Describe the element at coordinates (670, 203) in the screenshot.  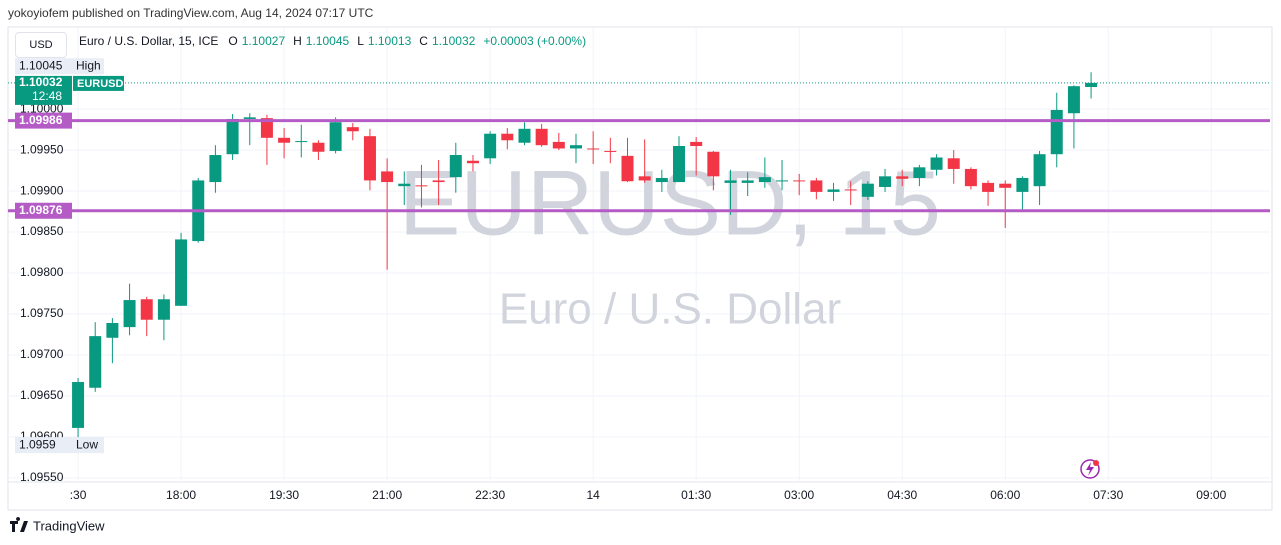
I see `watermark-title: EURUSD, 15` at that location.